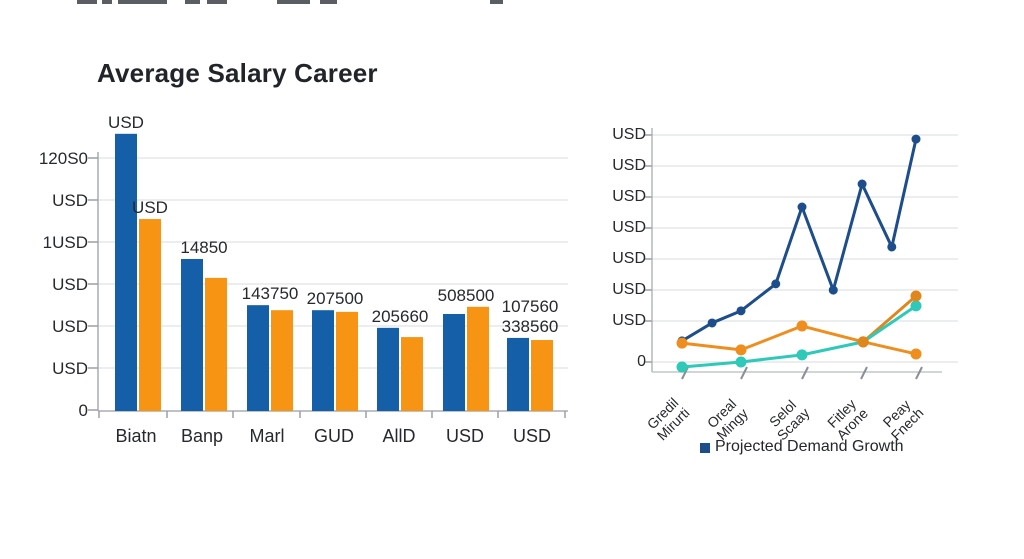  I want to click on bar-value-label: 14850, so click(204, 247).